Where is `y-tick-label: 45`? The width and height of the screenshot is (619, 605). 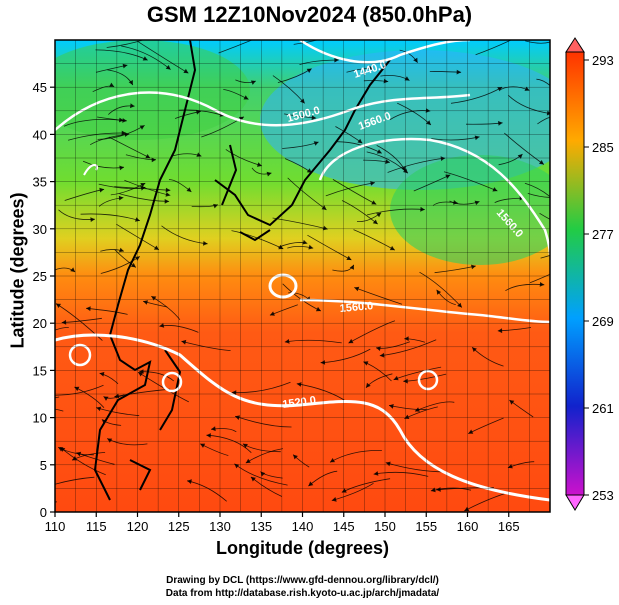
y-tick-label: 45 is located at coordinates (40, 87).